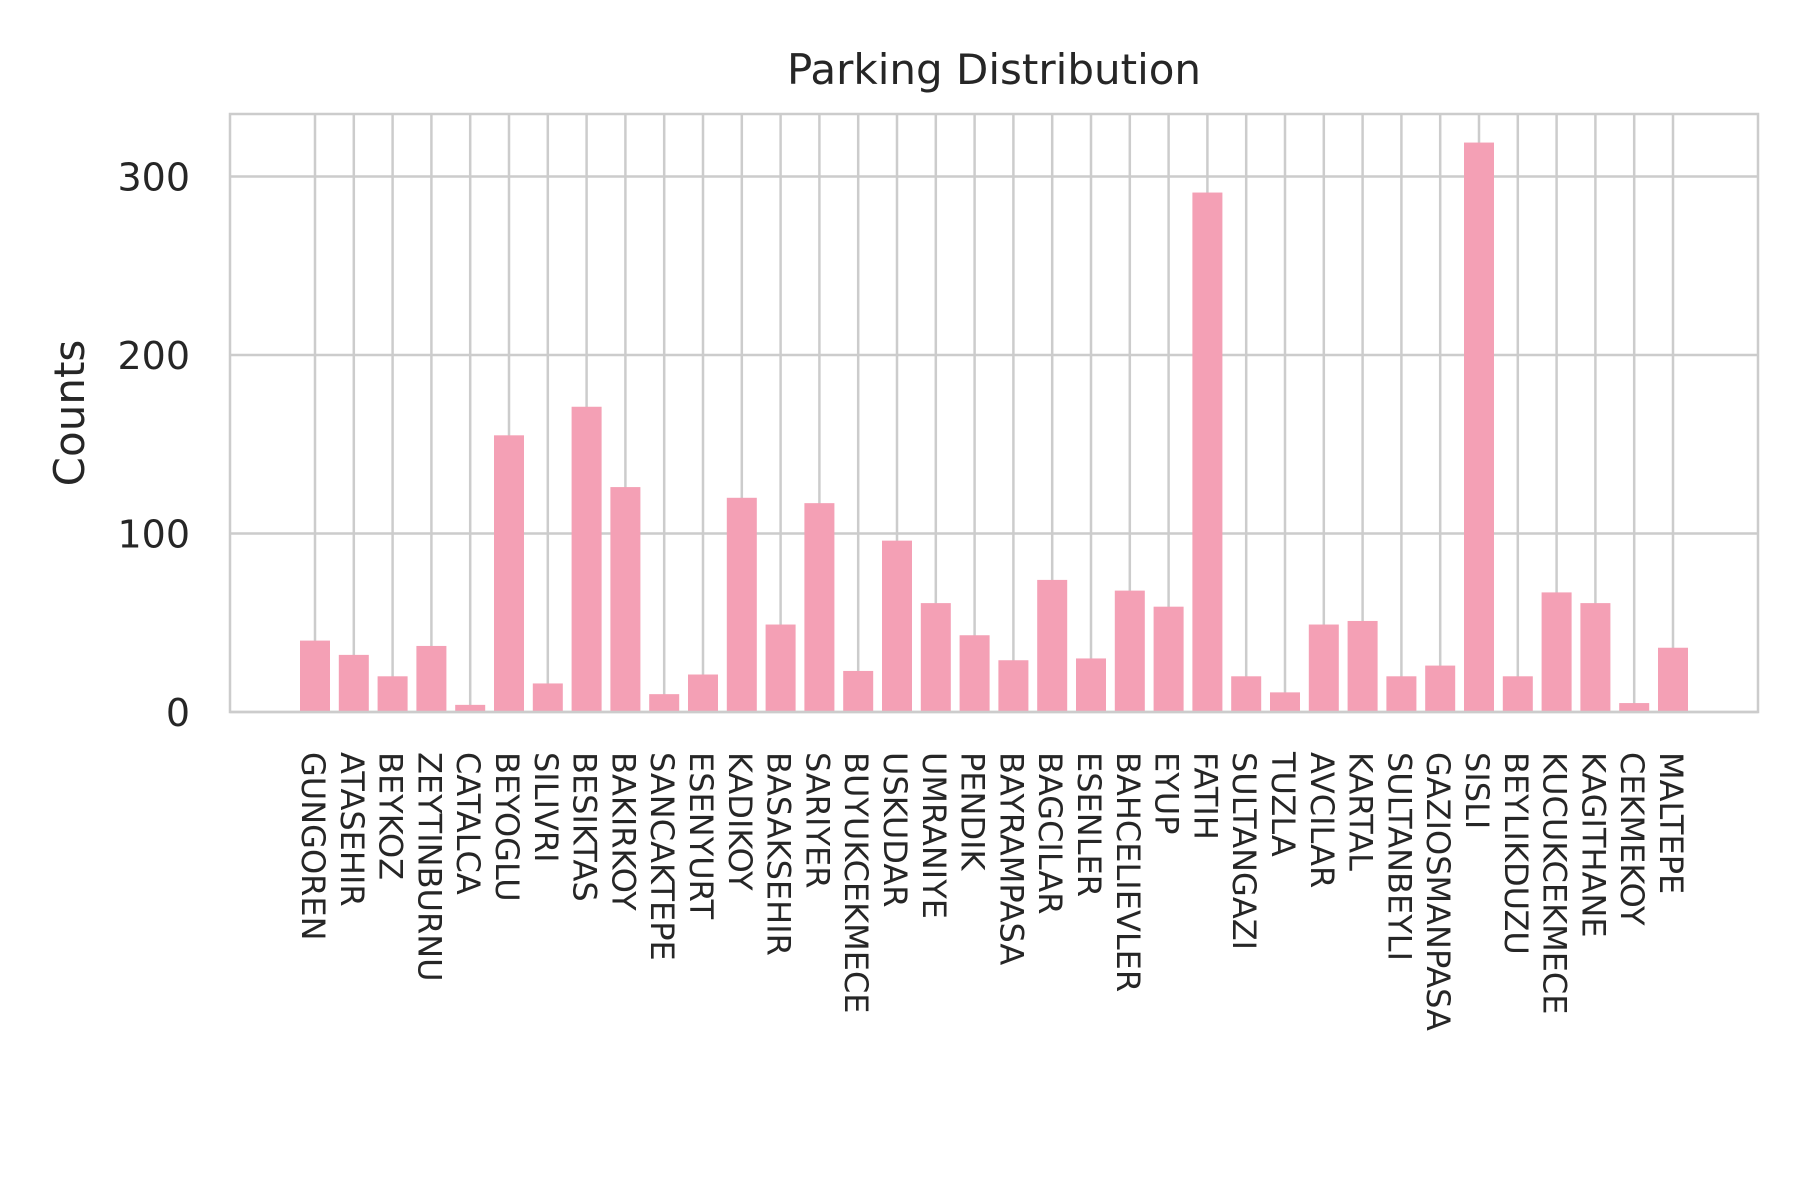  Describe the element at coordinates (313, 846) in the screenshot. I see `x-tick-label: GUNGOREN` at that location.